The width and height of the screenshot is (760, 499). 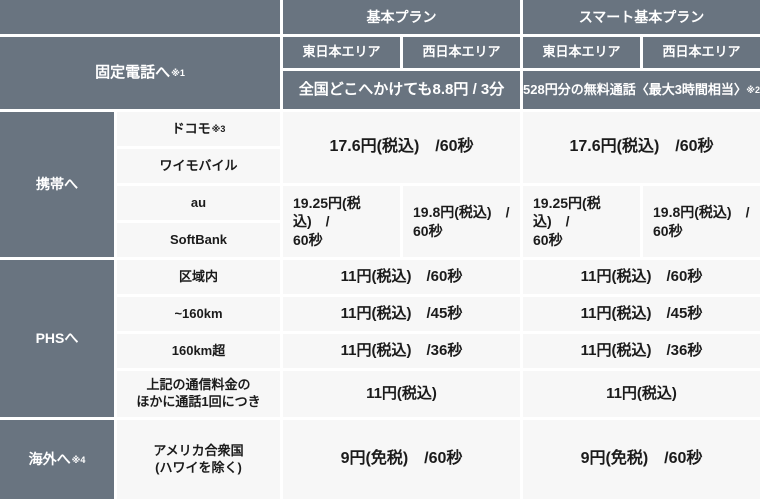 I want to click on landline-smart-note: 528円分の無料通話〈最大3時間相当〉 ※2, so click(x=641, y=90).